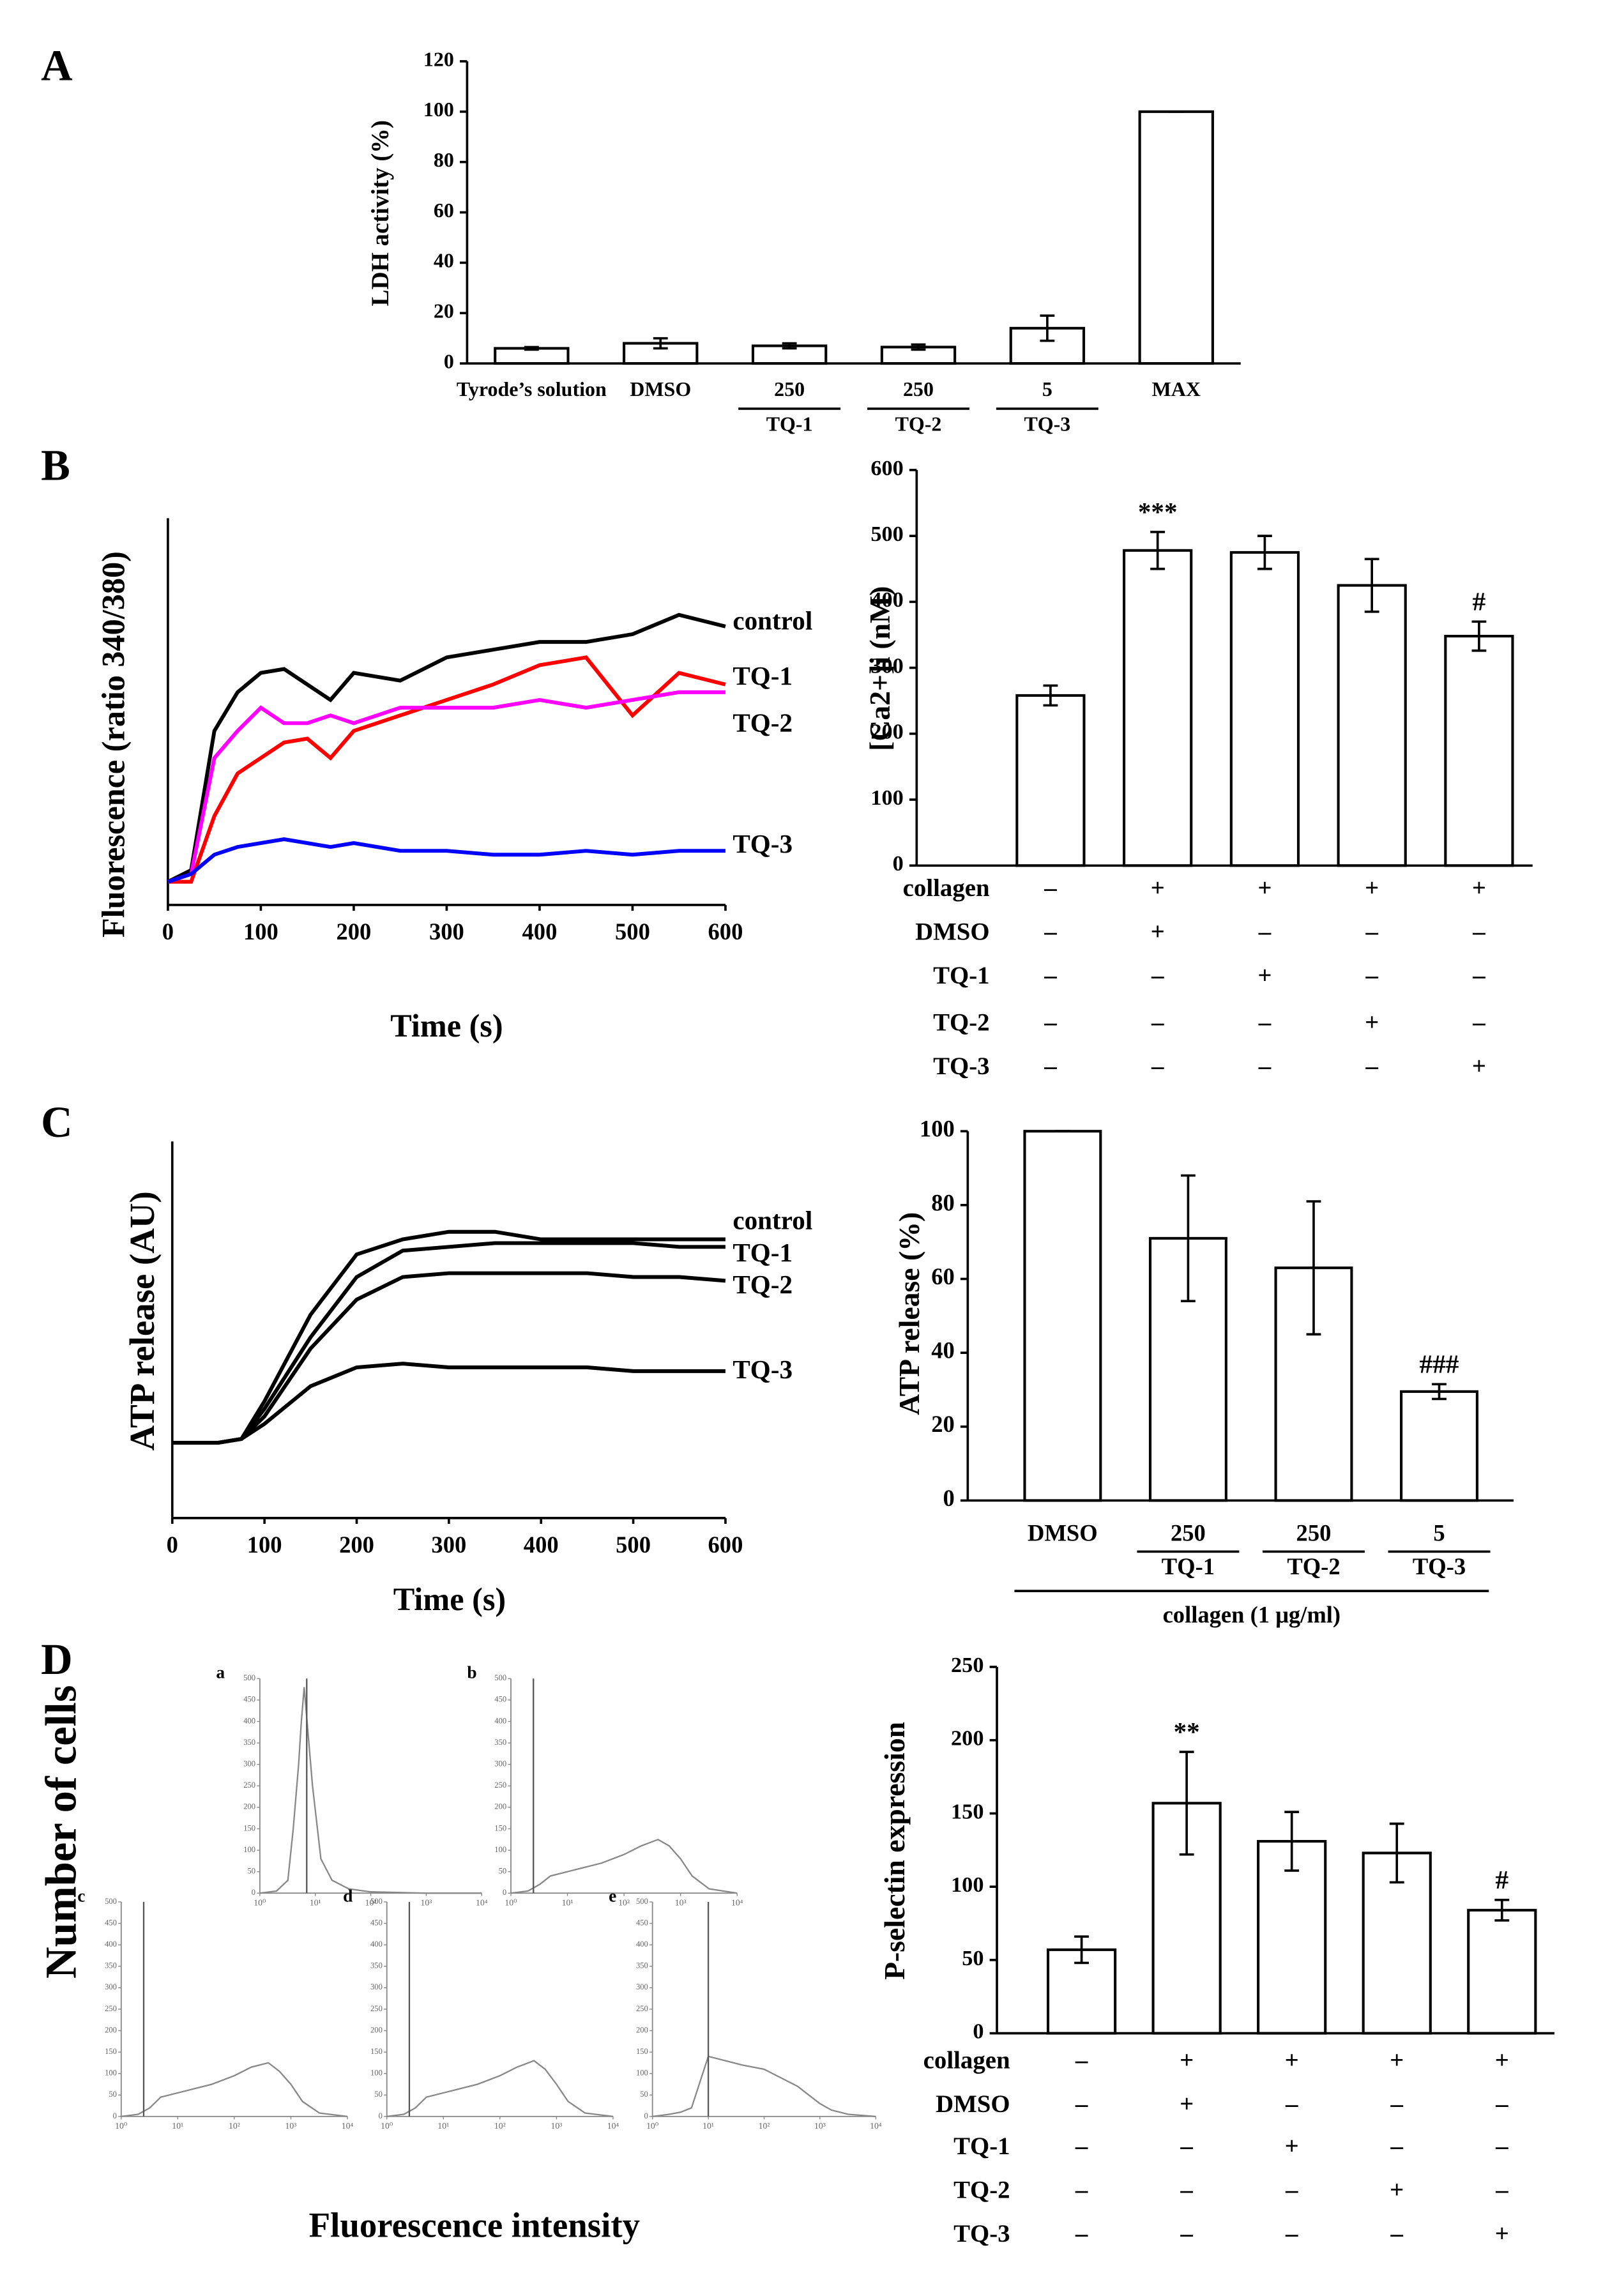 The width and height of the screenshot is (1610, 2296). I want to click on sub-label: TQ-3, so click(1047, 424).